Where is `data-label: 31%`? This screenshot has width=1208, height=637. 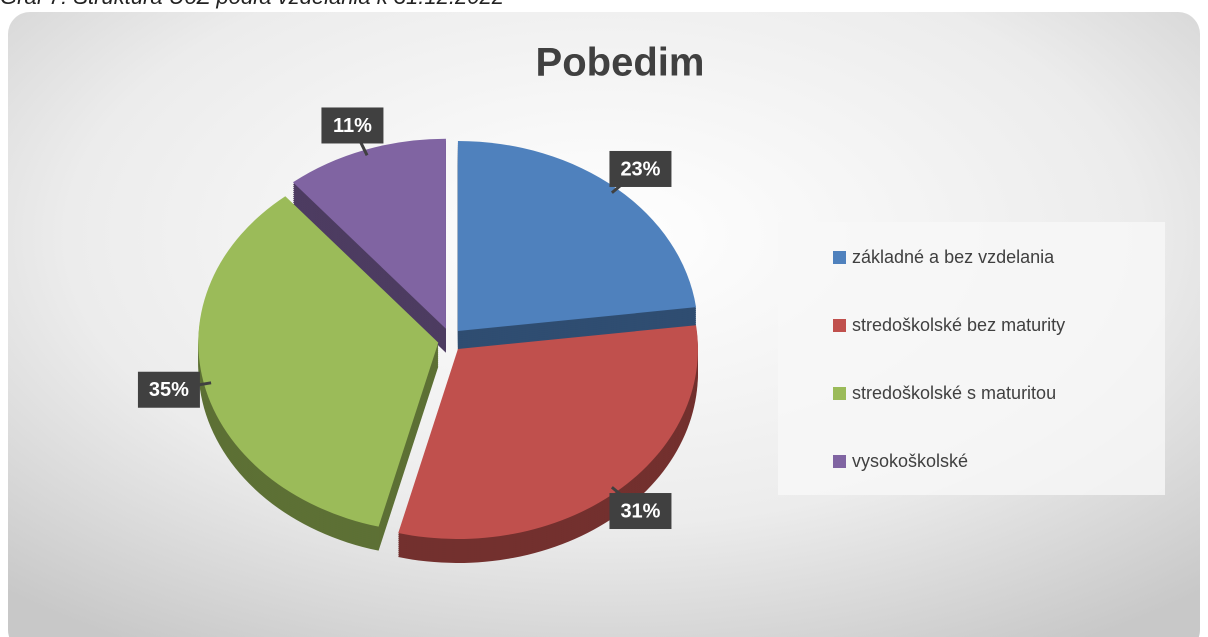
data-label: 31% is located at coordinates (640, 511).